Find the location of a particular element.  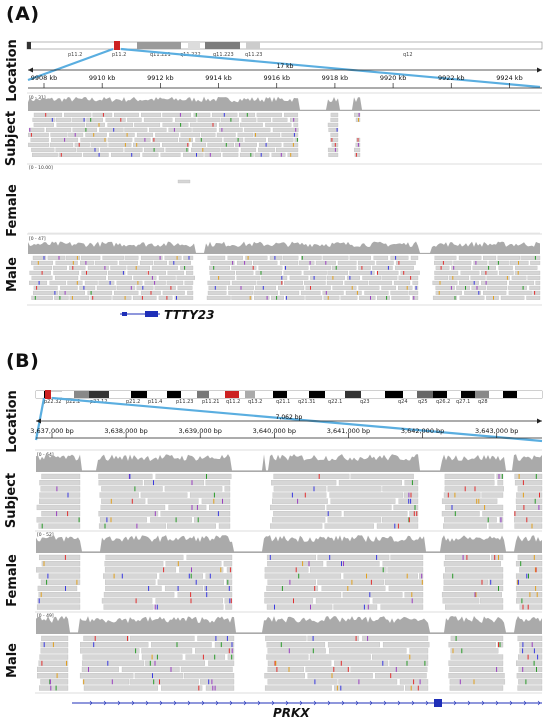

panel-a-subject-range: [0 - 31] is located at coordinates (37, 98).